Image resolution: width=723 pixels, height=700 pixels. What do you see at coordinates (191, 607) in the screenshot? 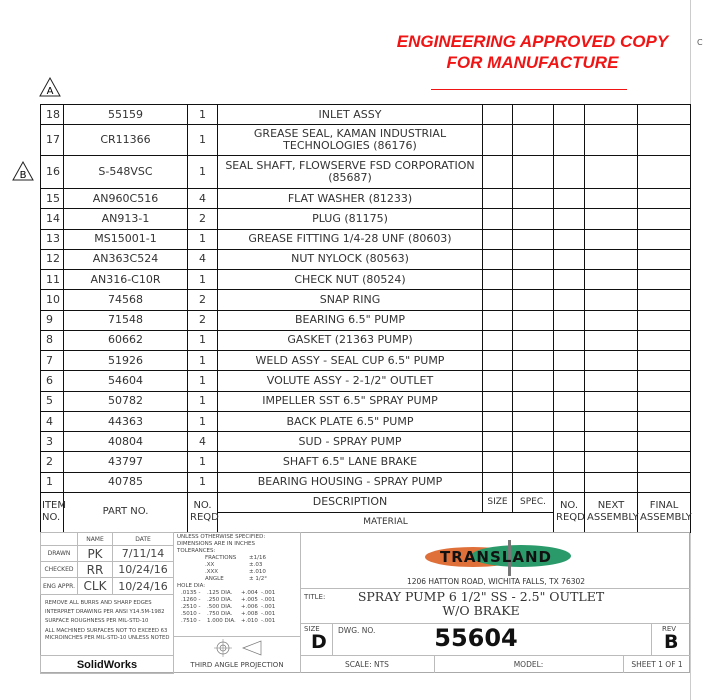
I see `hole-tolerance-value: .2510 -` at bounding box center [191, 607].